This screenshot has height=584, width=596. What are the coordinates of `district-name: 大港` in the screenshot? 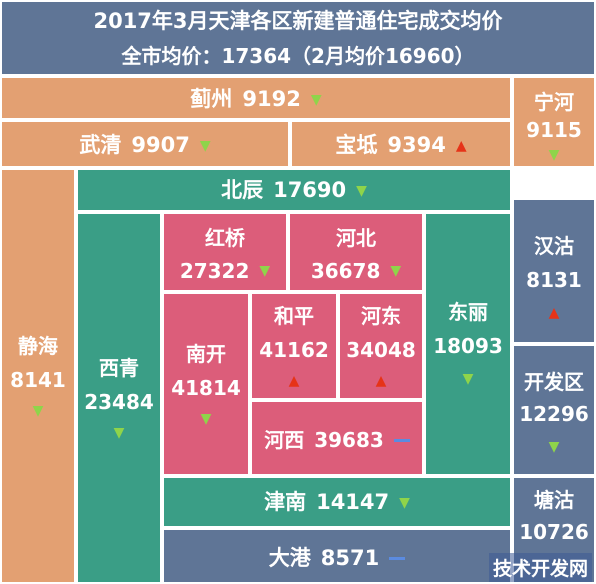 It's located at (289, 558).